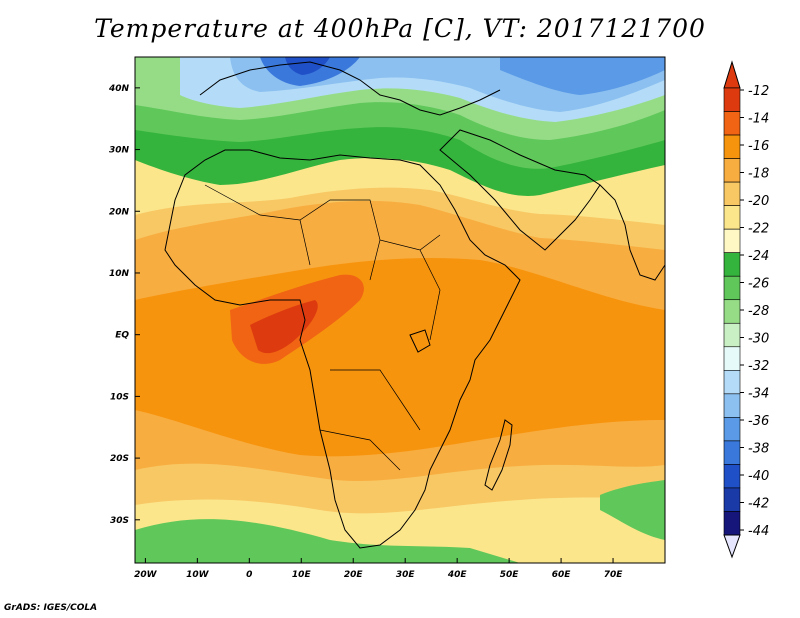 The image size is (800, 618). I want to click on arabia-coastline, so click(520, 190).